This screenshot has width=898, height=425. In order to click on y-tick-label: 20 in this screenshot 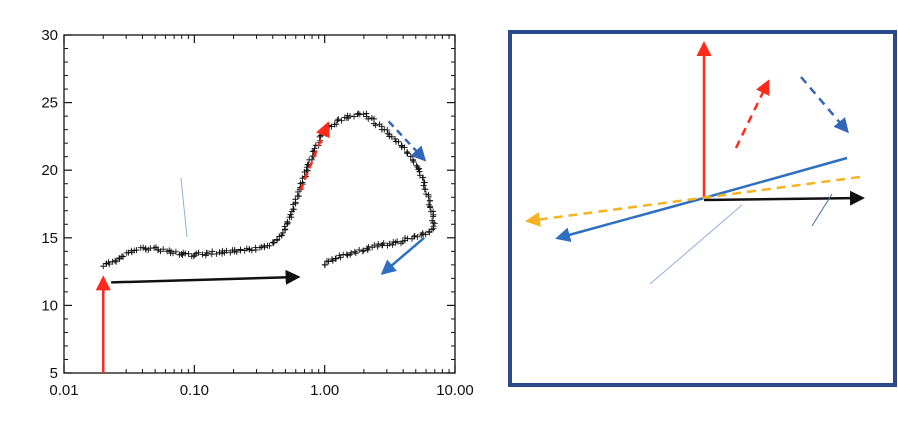, I will do `click(49, 170)`.